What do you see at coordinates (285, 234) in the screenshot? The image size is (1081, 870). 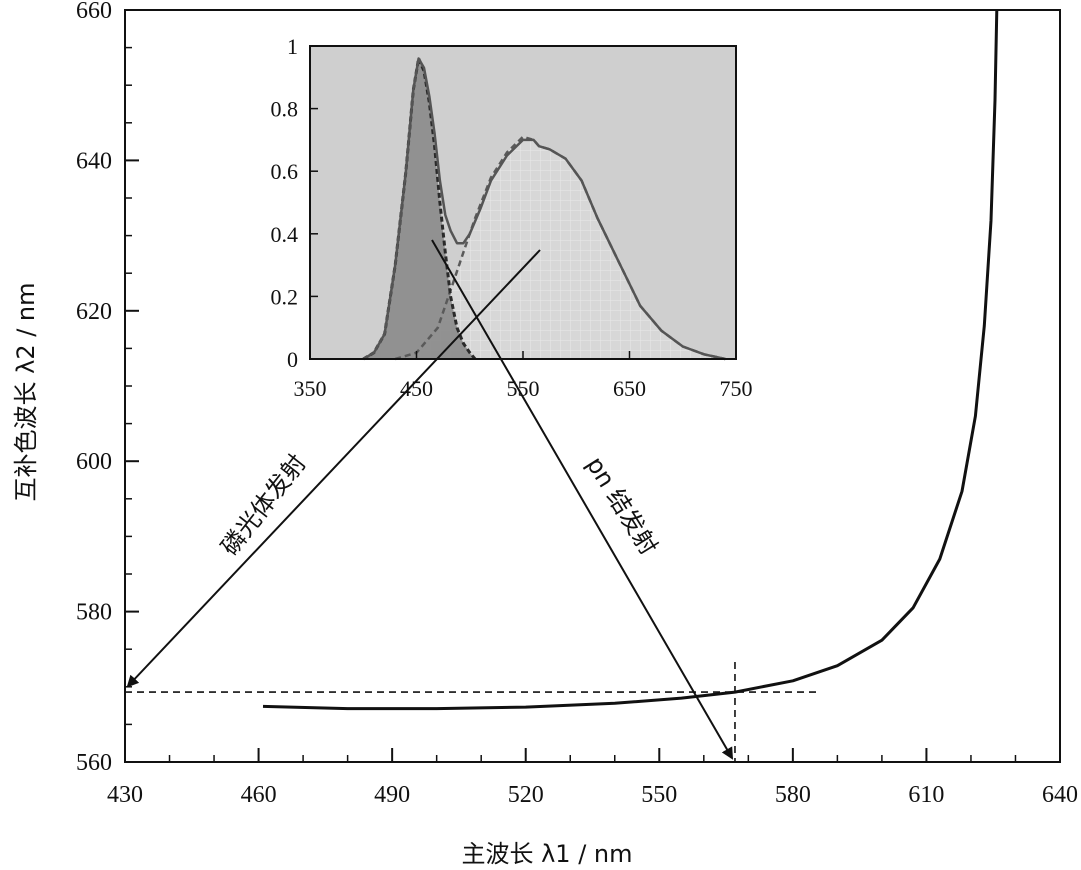 I see `inset-y-tick-label: 0.4` at bounding box center [285, 234].